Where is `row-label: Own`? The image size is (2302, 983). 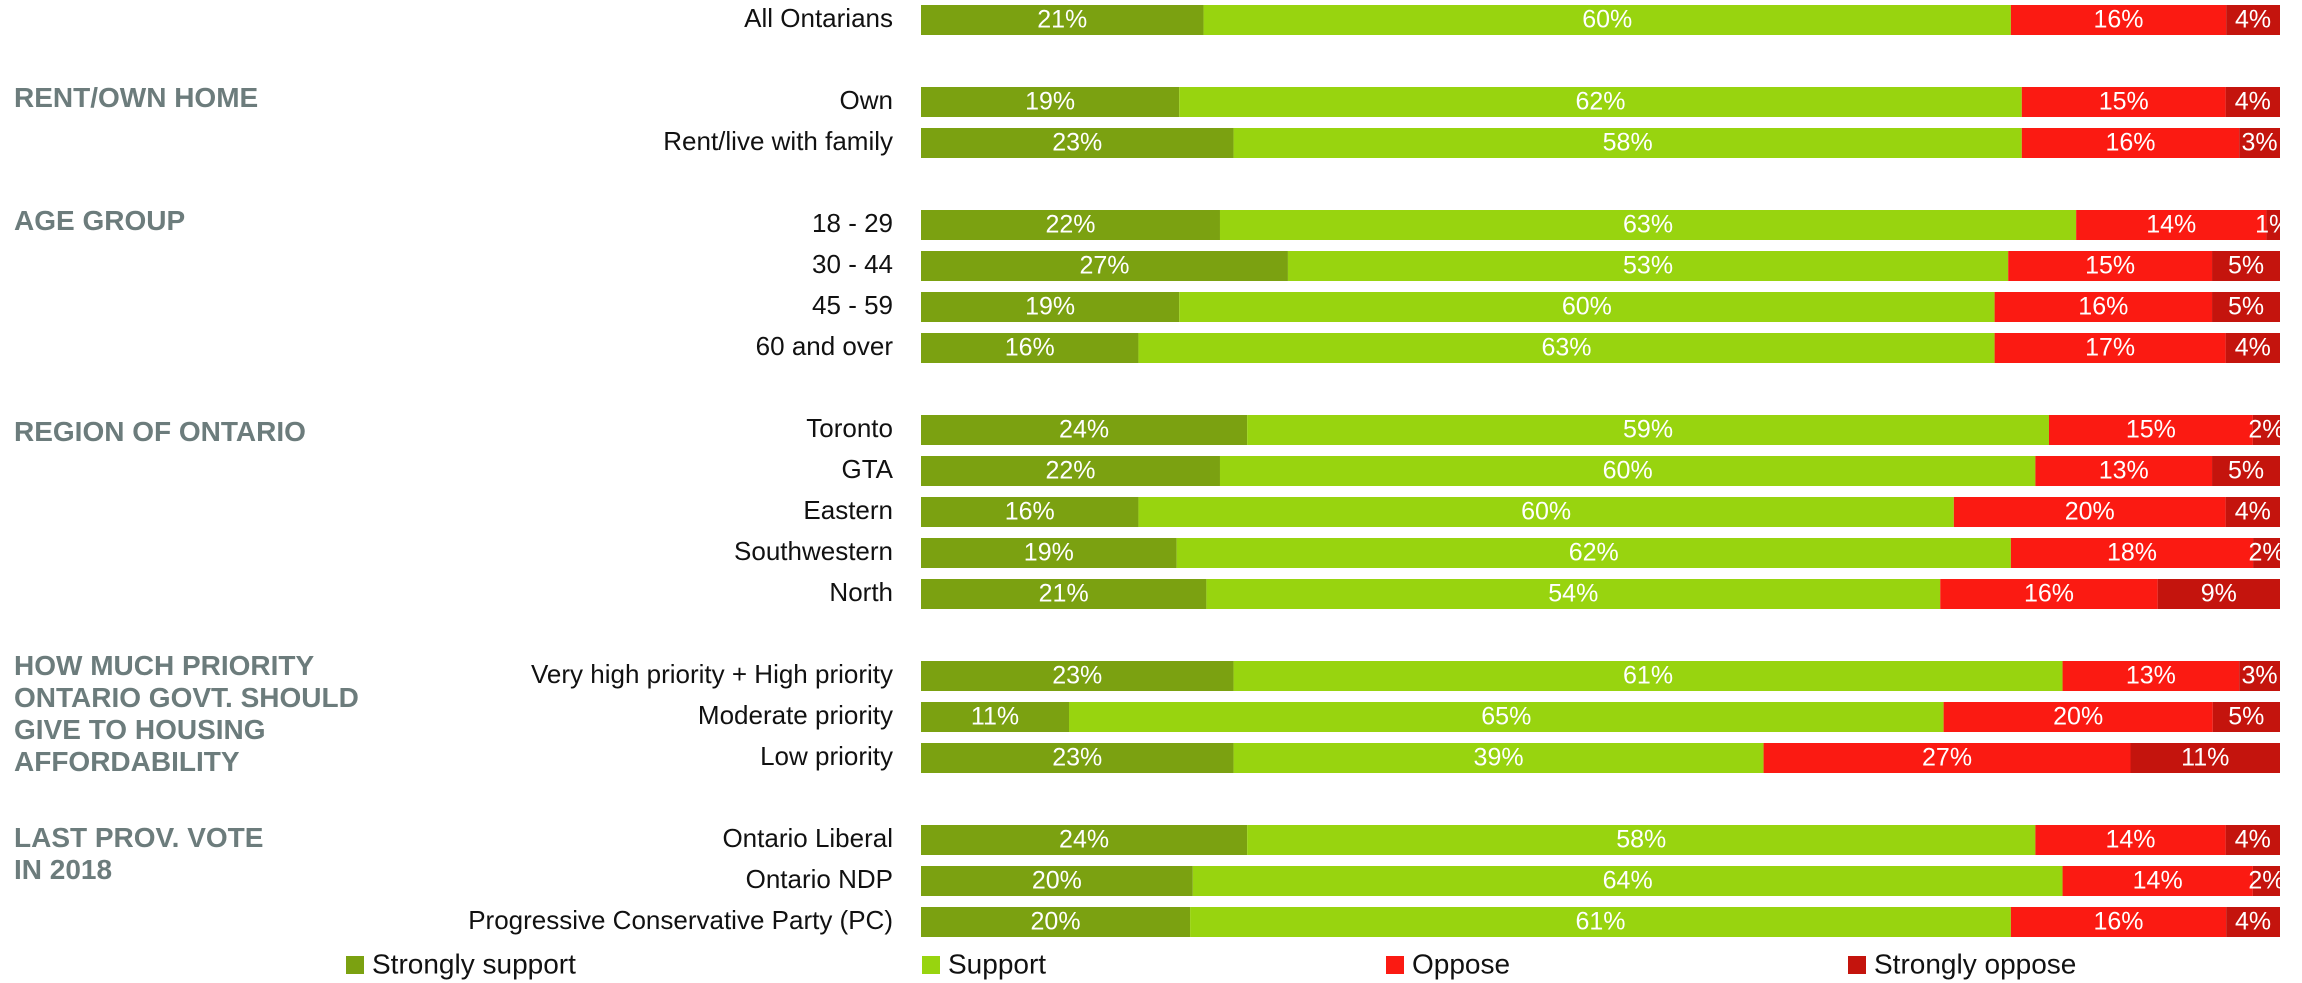 row-label: Own is located at coordinates (866, 100).